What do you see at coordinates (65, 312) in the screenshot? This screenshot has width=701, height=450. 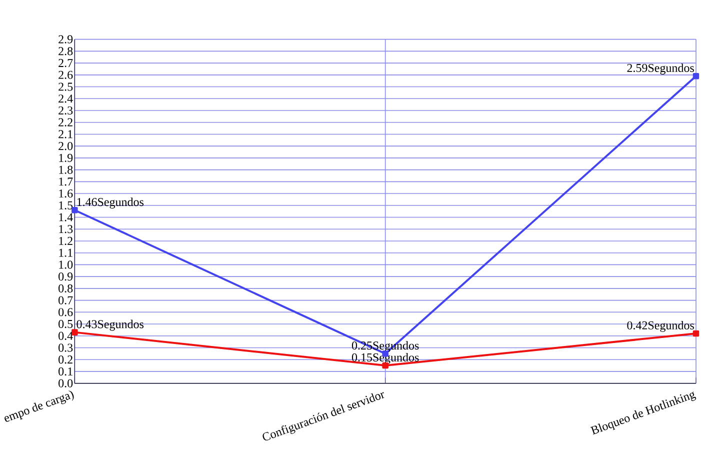 I see `y-tick-label: 0.6` at bounding box center [65, 312].